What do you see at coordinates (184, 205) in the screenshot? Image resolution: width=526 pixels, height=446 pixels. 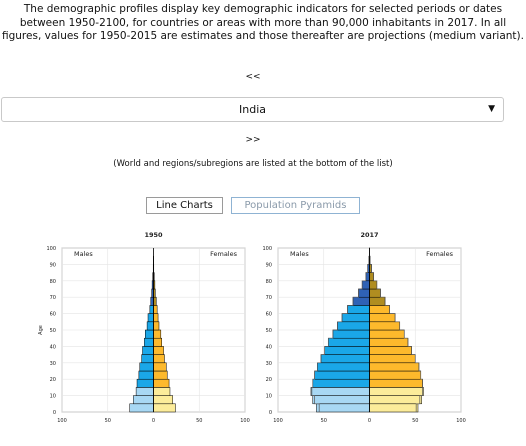 I see `tab-line-charts: Line Charts` at bounding box center [184, 205].